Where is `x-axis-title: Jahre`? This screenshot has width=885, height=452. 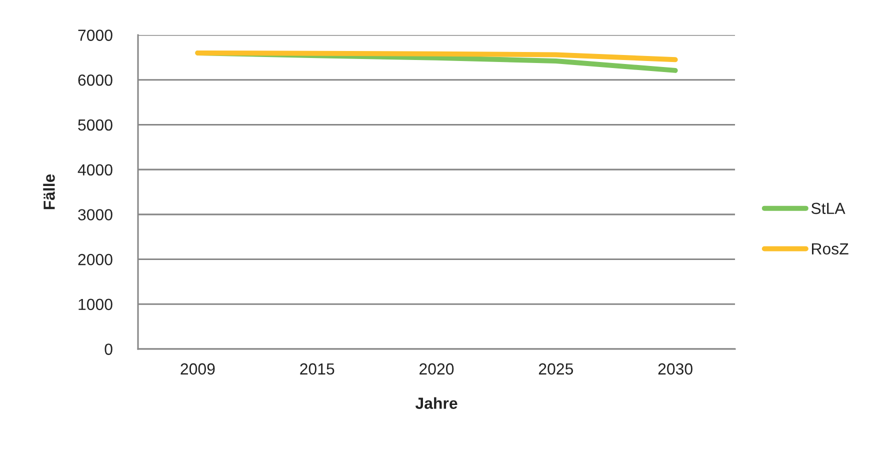 x-axis-title: Jahre is located at coordinates (436, 403).